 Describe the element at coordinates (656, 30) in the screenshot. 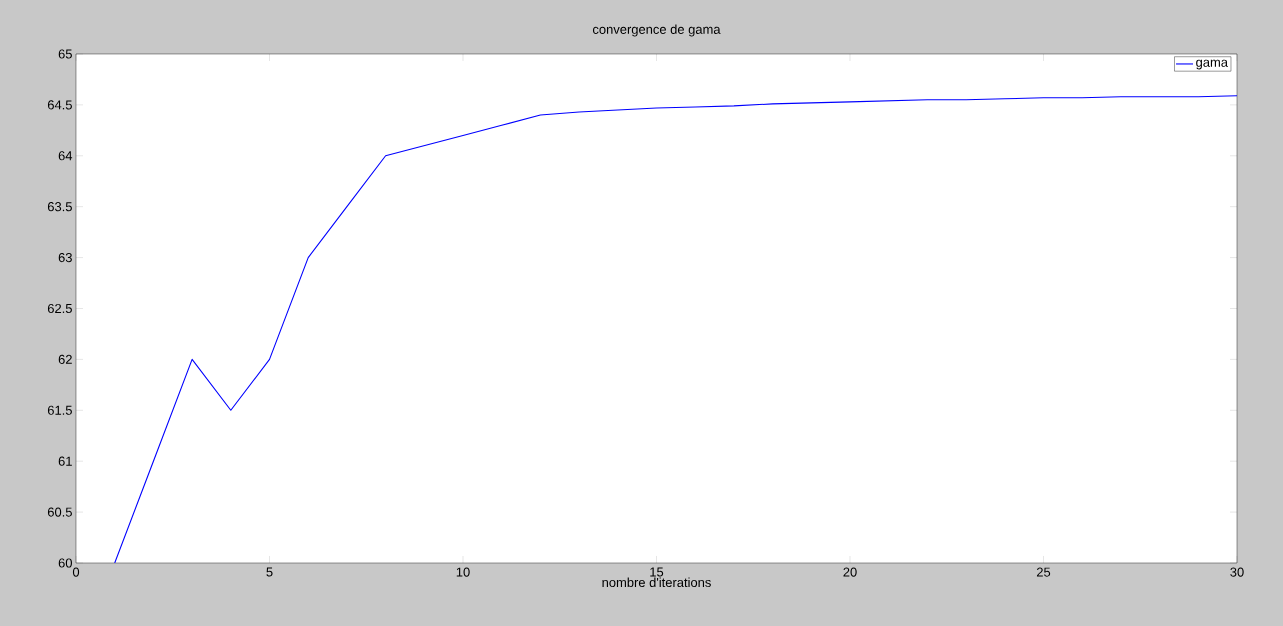

I see `chart-title: convergence de gama` at that location.